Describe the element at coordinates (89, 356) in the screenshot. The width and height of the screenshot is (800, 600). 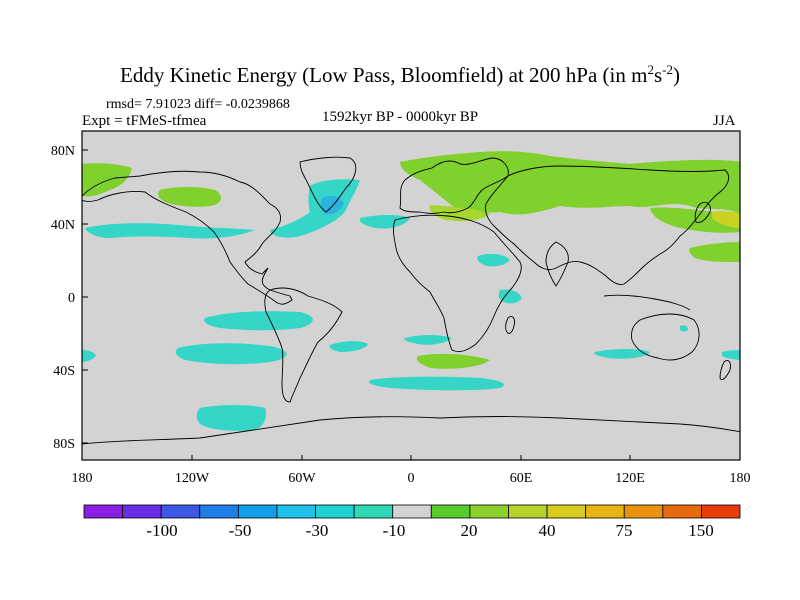
I see `west-pacific-negative-region` at that location.